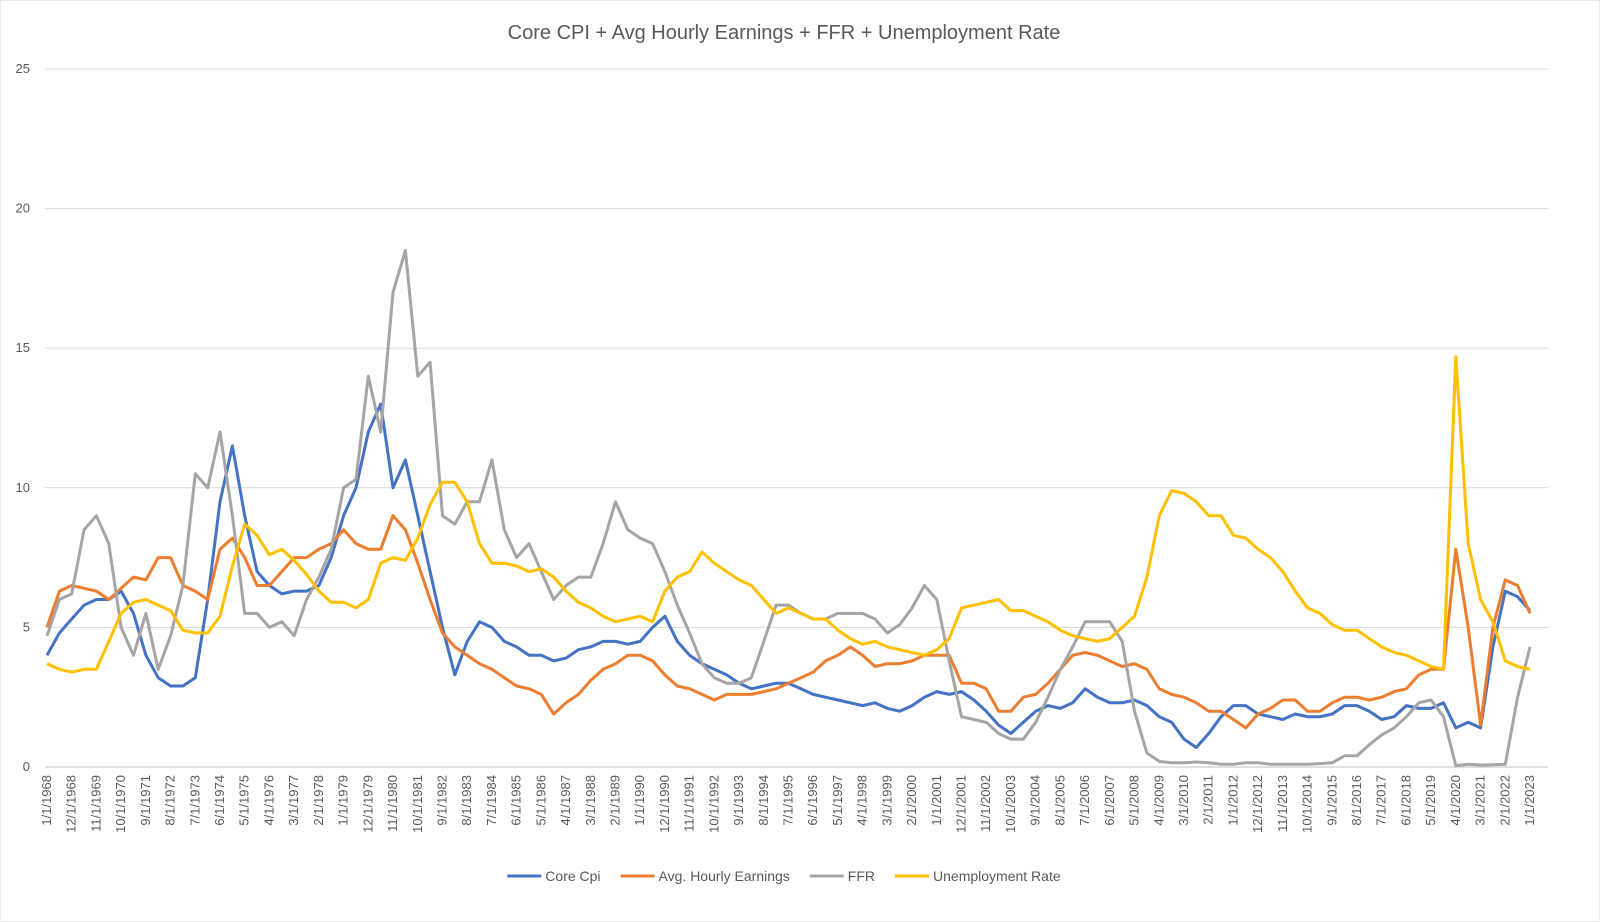 The image size is (1600, 922). What do you see at coordinates (71, 804) in the screenshot?
I see `x-tick-label: 12/1/1968` at bounding box center [71, 804].